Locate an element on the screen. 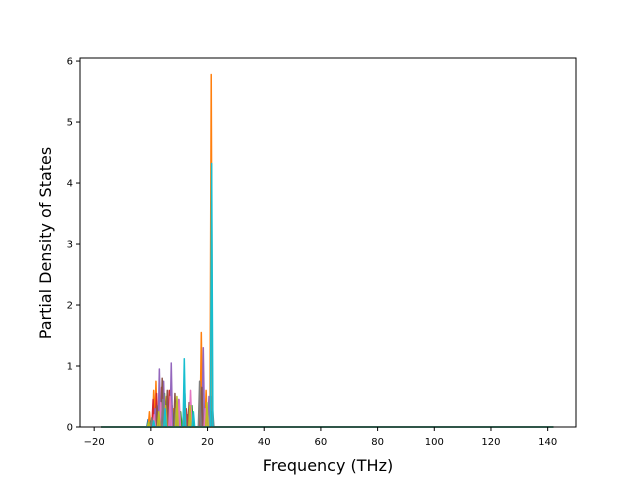  x-axis-ticks: −20 0 20 40 60 80 100 120 140 is located at coordinates (320, 437).